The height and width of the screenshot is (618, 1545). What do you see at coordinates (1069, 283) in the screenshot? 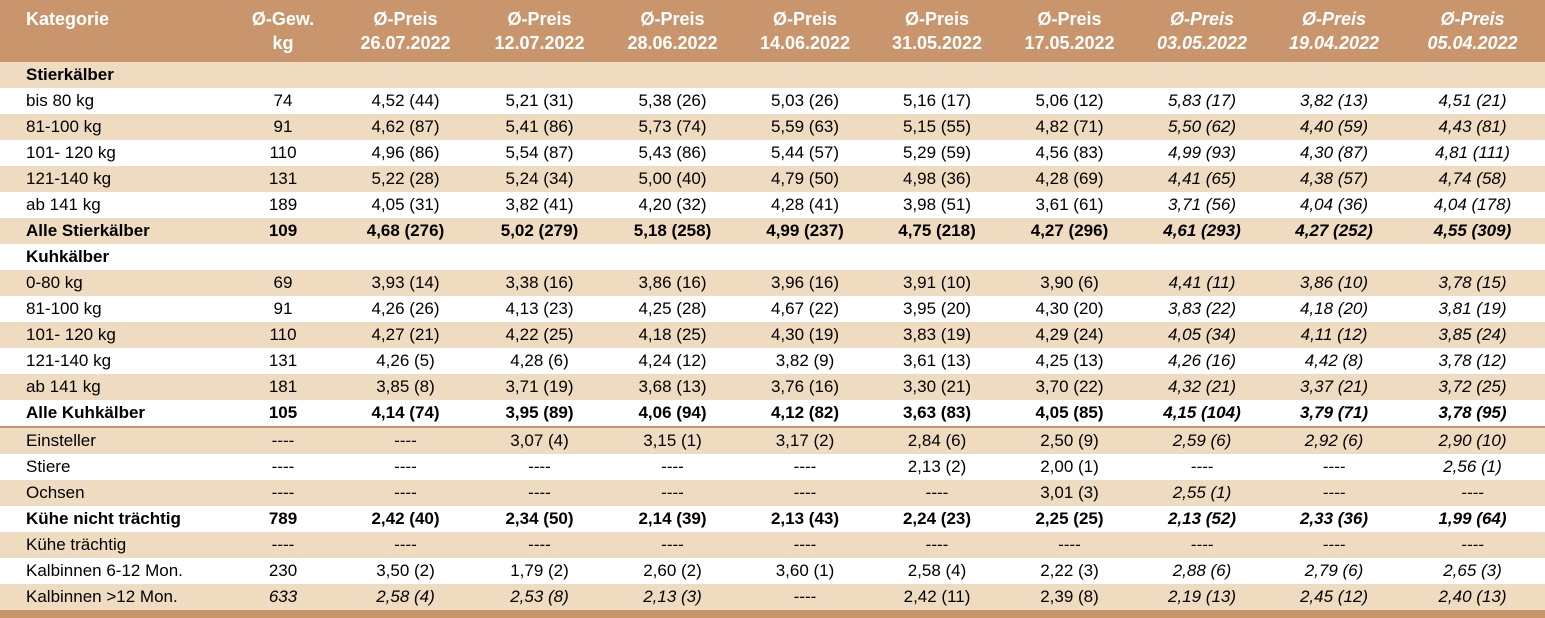
I see `price-cell: 3,90 (6)` at bounding box center [1069, 283].